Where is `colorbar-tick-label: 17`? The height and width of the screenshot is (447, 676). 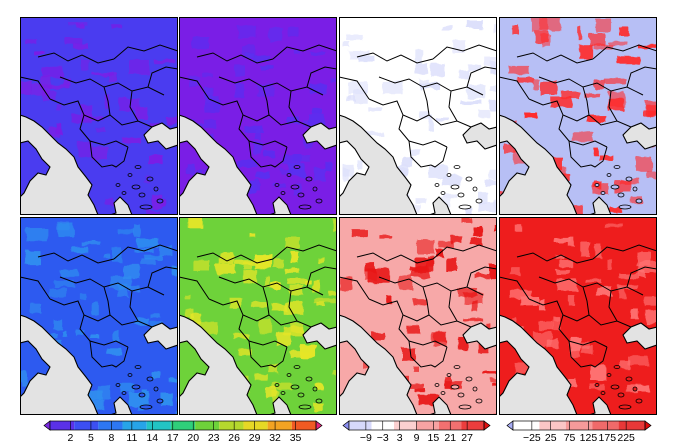 colorbar-tick-label: 17 is located at coordinates (173, 438).